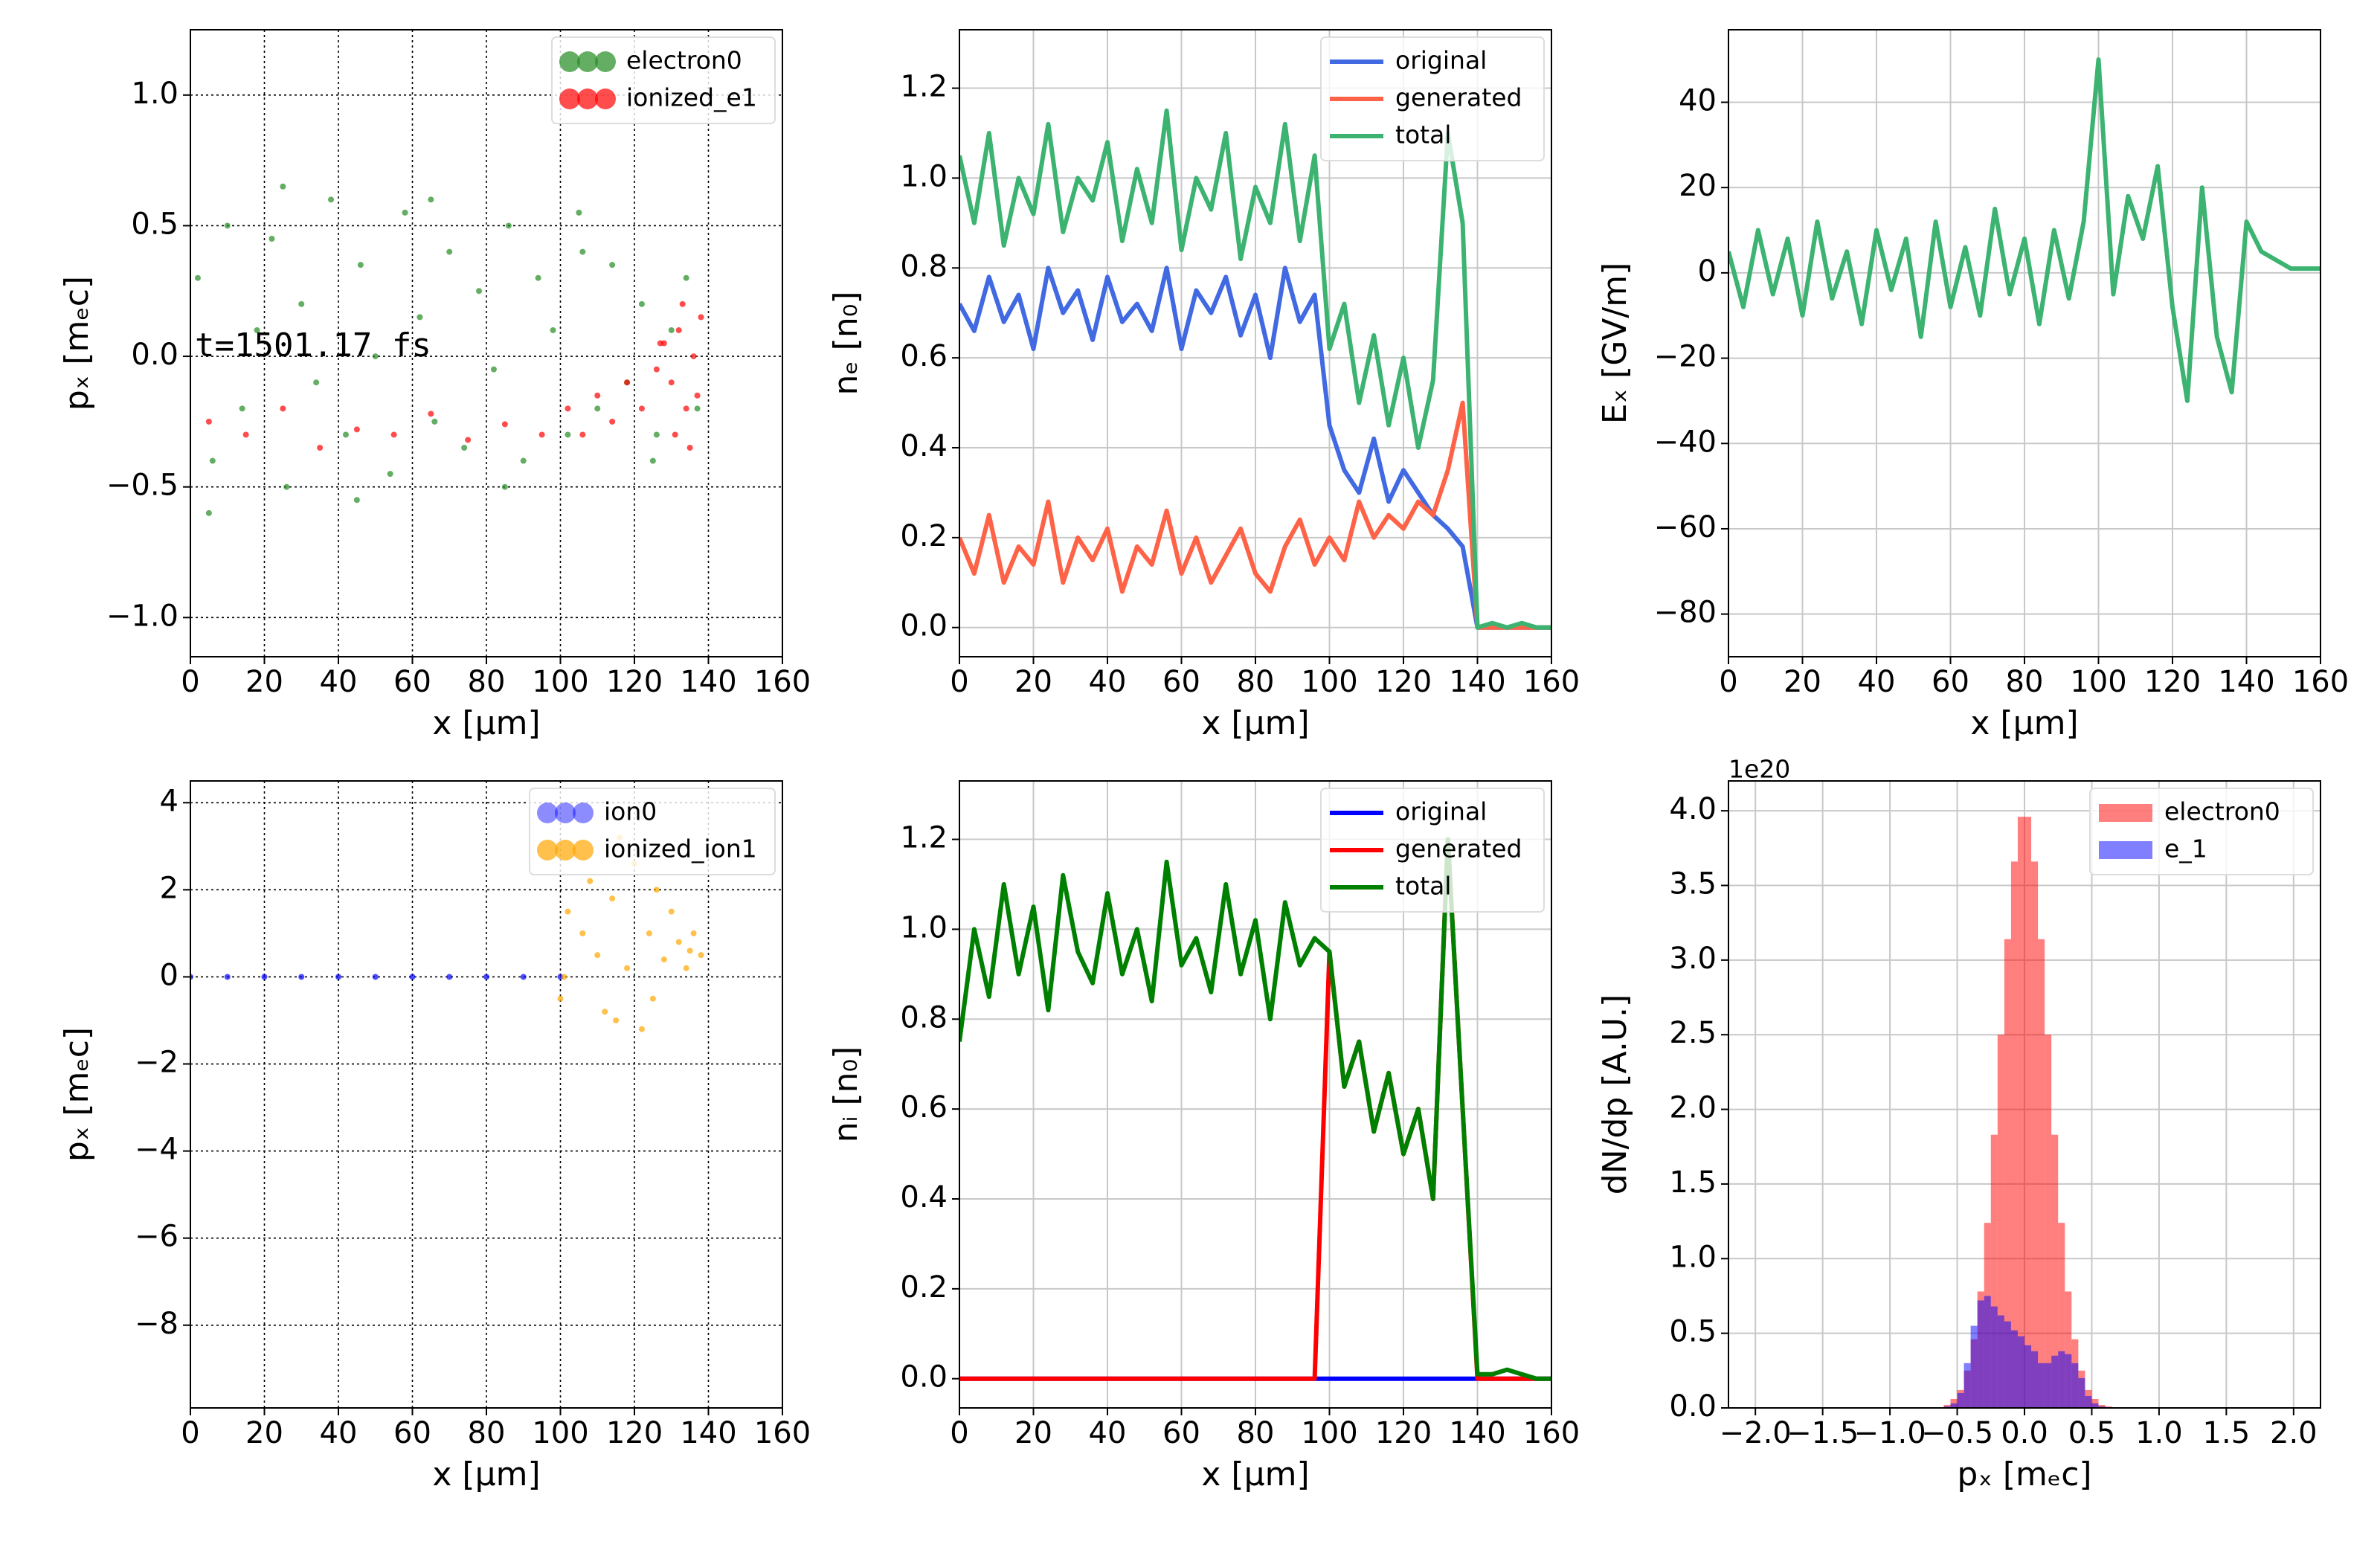 The image size is (2380, 1547). Describe the element at coordinates (1433, 99) in the screenshot. I see `legend-box` at that location.